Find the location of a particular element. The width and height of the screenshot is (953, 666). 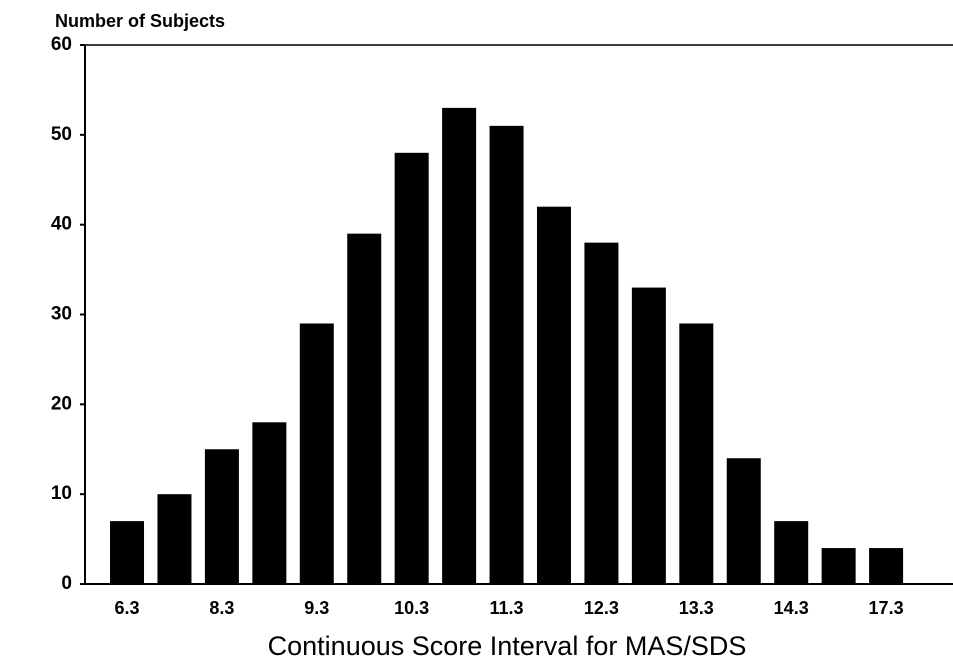

y-tick-label: 30 is located at coordinates (61, 314).